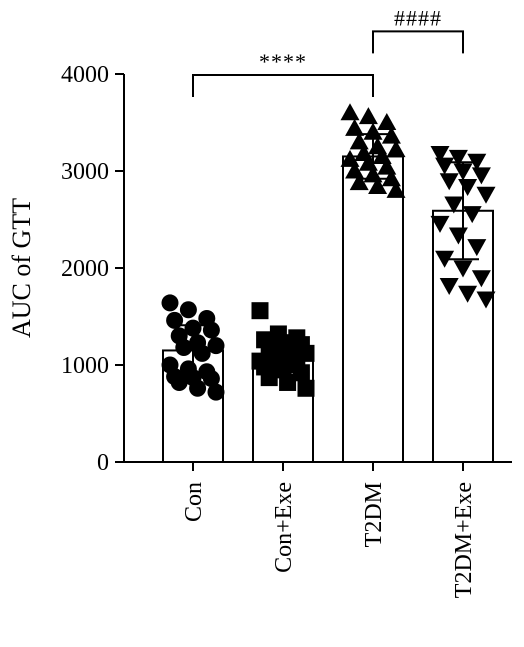 The height and width of the screenshot is (647, 524). I want to click on y-axis-label: AUC of GTT, so click(21, 268).